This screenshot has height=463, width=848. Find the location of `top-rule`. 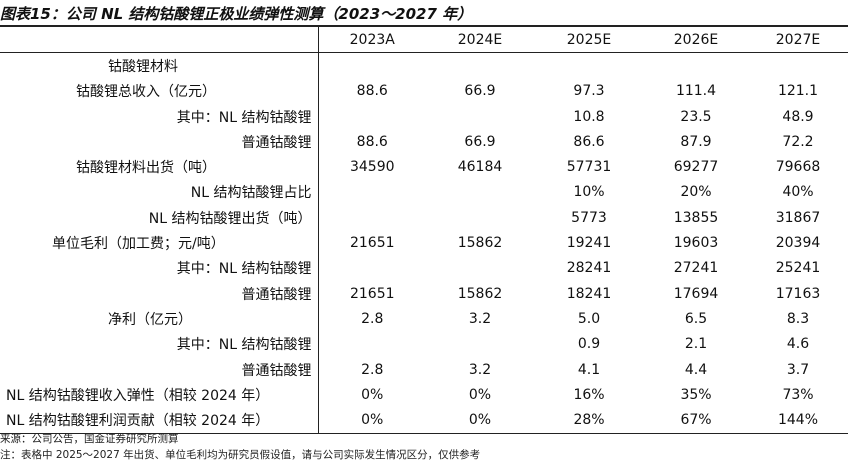

top-rule is located at coordinates (424, 26).